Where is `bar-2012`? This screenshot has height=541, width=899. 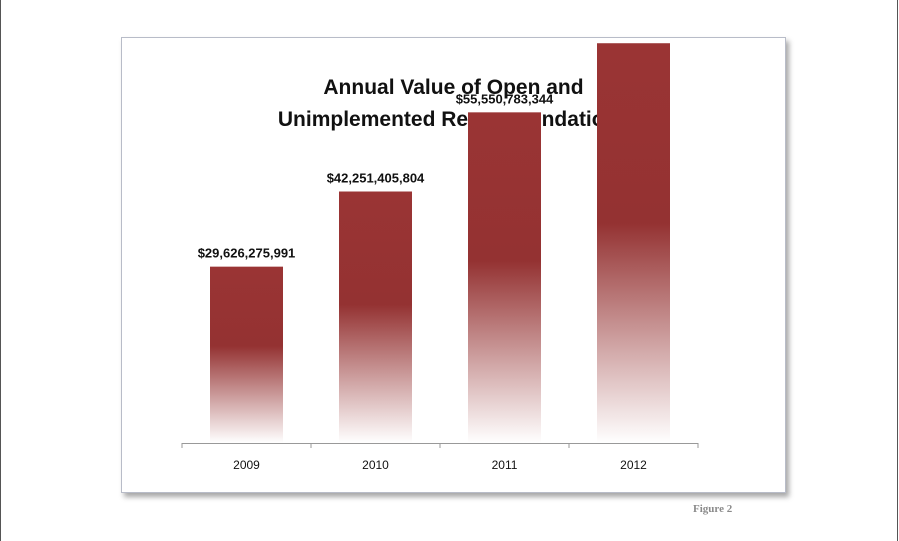 bar-2012 is located at coordinates (633, 243).